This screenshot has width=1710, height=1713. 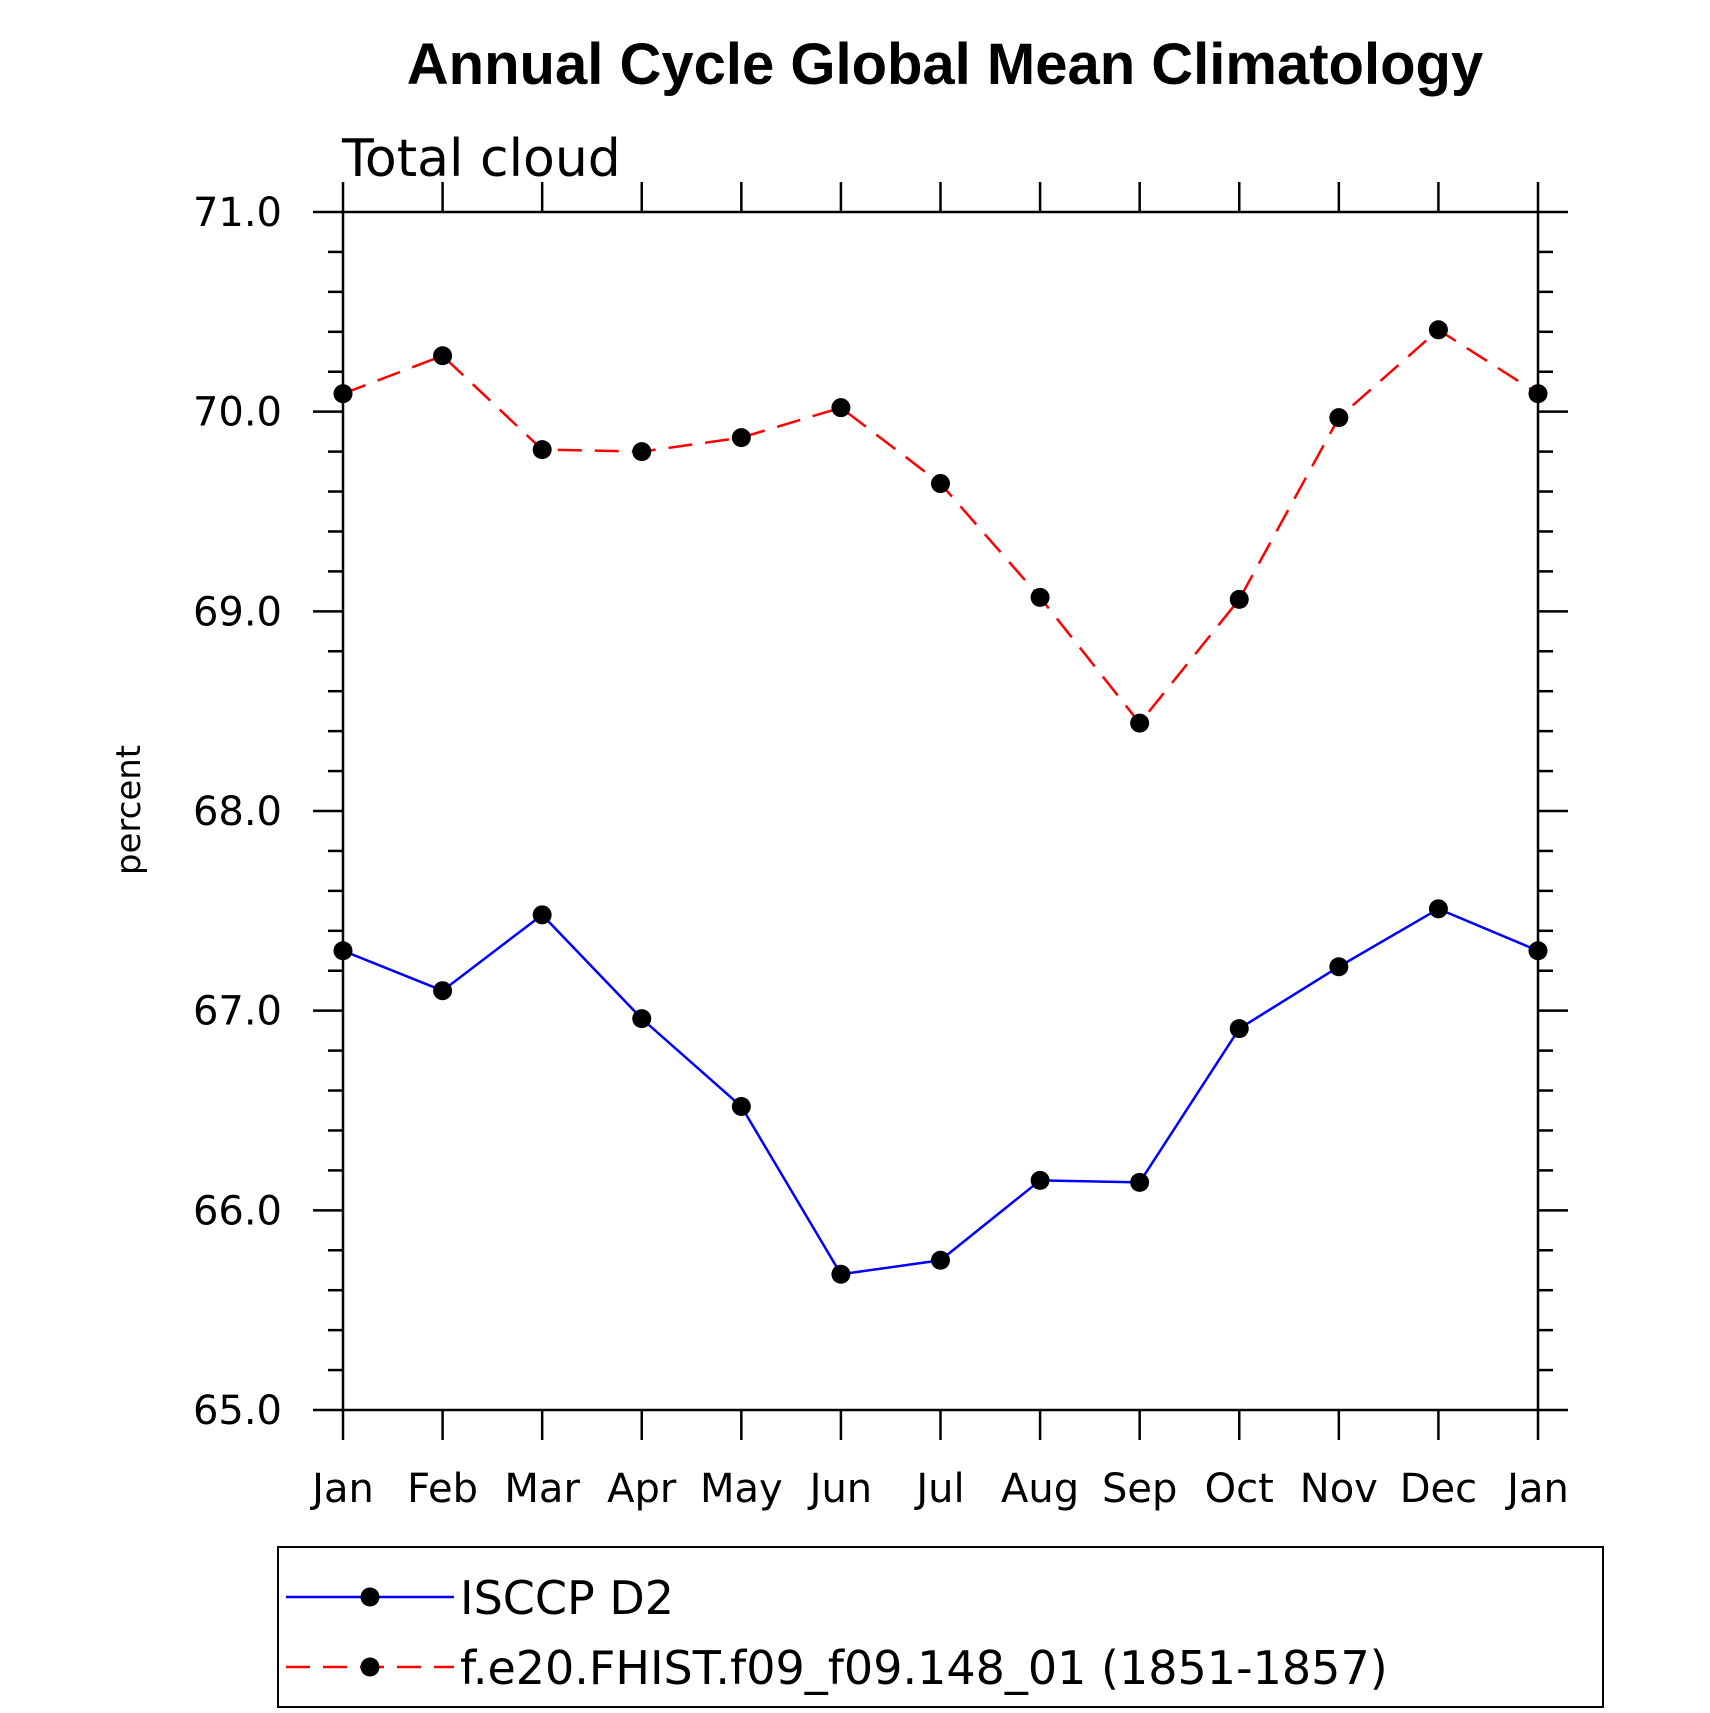 I want to click on y-tick-label: 67.0, so click(x=237, y=1012).